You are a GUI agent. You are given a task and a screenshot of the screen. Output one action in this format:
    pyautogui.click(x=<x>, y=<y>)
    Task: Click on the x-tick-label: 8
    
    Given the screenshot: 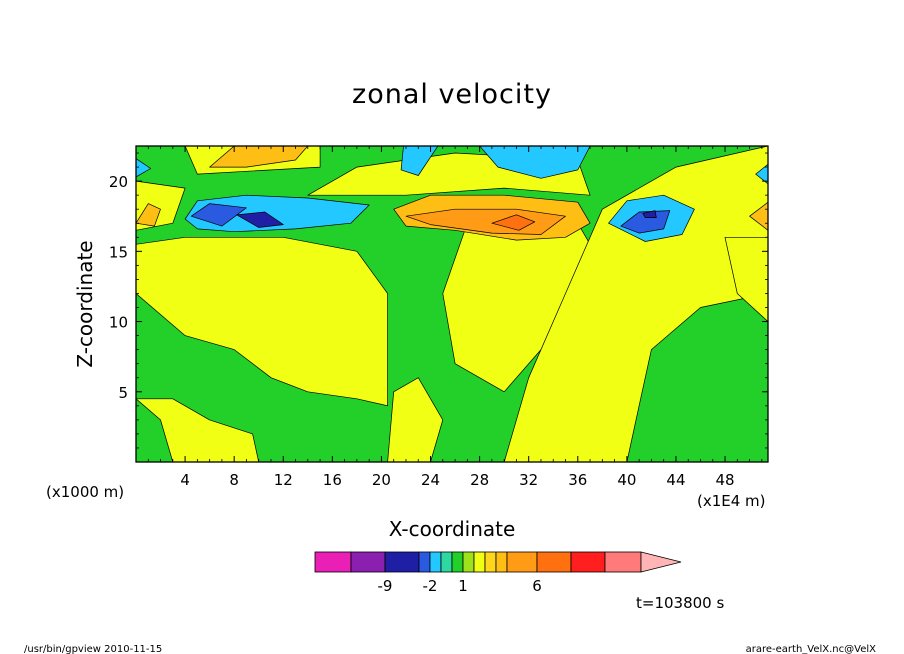 What is the action you would take?
    pyautogui.click(x=234, y=480)
    